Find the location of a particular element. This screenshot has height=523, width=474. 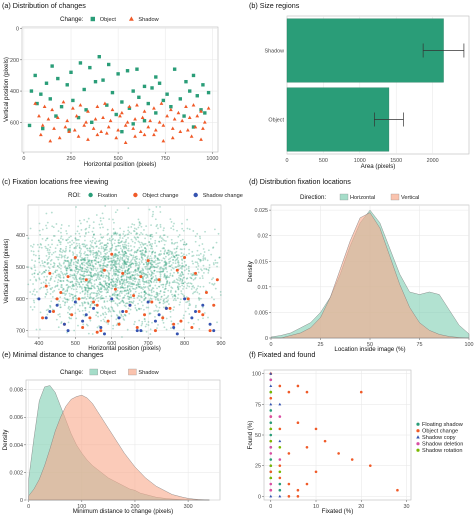

y-tick-label: 0.02 is located at coordinates (263, 237).